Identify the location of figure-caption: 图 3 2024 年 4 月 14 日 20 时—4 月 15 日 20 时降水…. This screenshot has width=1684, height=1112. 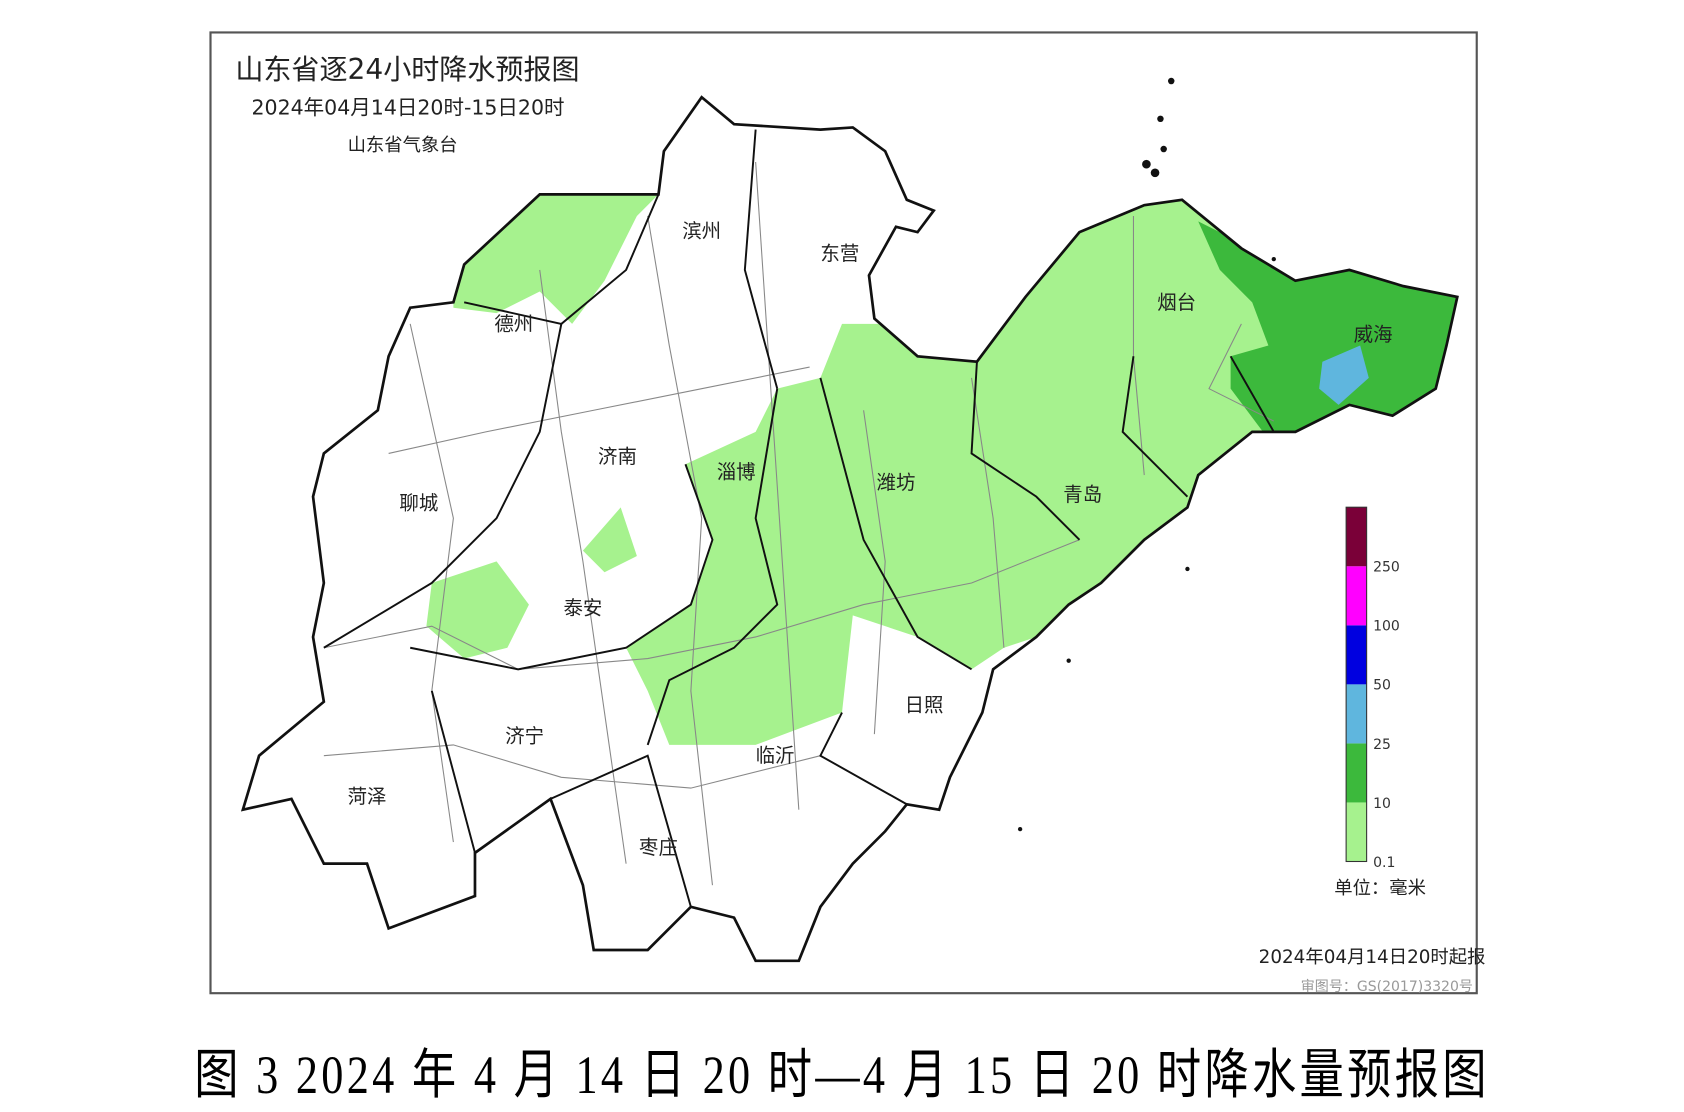
(842, 1075).